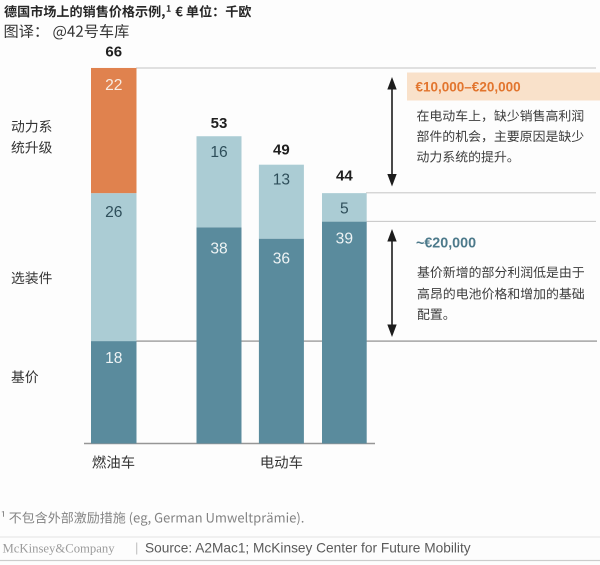  What do you see at coordinates (219, 123) in the screenshot?
I see `svg-text: 53` at bounding box center [219, 123].